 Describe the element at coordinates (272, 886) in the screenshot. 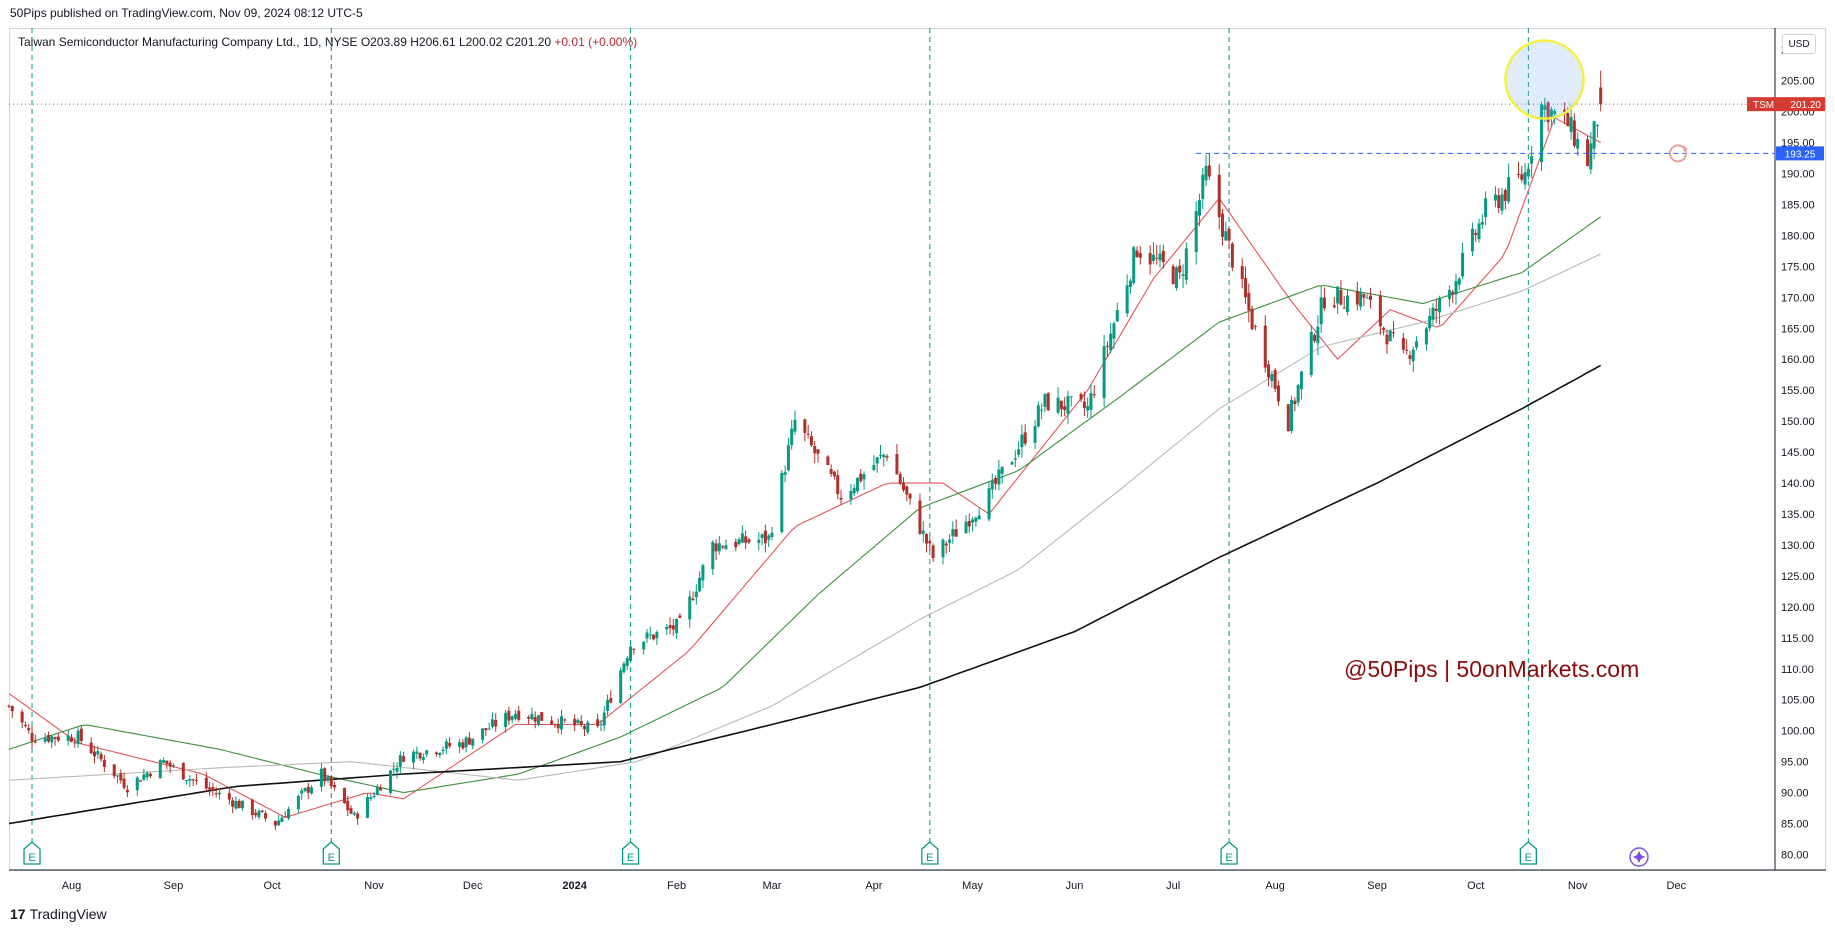

I see `x-tick-label: Oct` at that location.